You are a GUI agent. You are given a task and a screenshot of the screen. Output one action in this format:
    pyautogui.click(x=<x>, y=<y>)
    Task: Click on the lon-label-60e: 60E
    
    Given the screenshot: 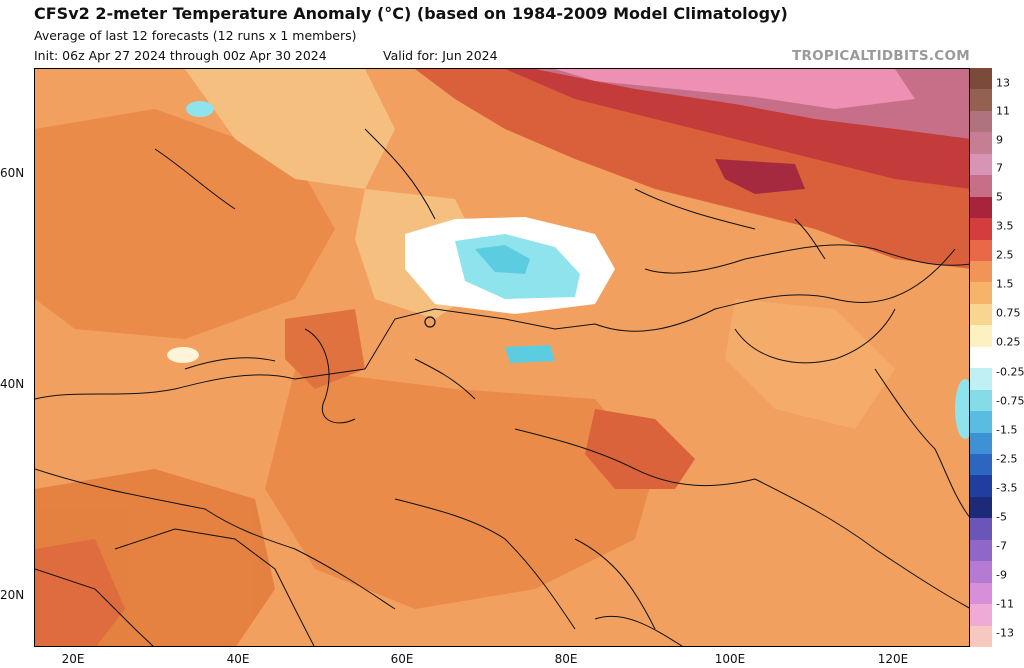 What is the action you would take?
    pyautogui.click(x=402, y=659)
    